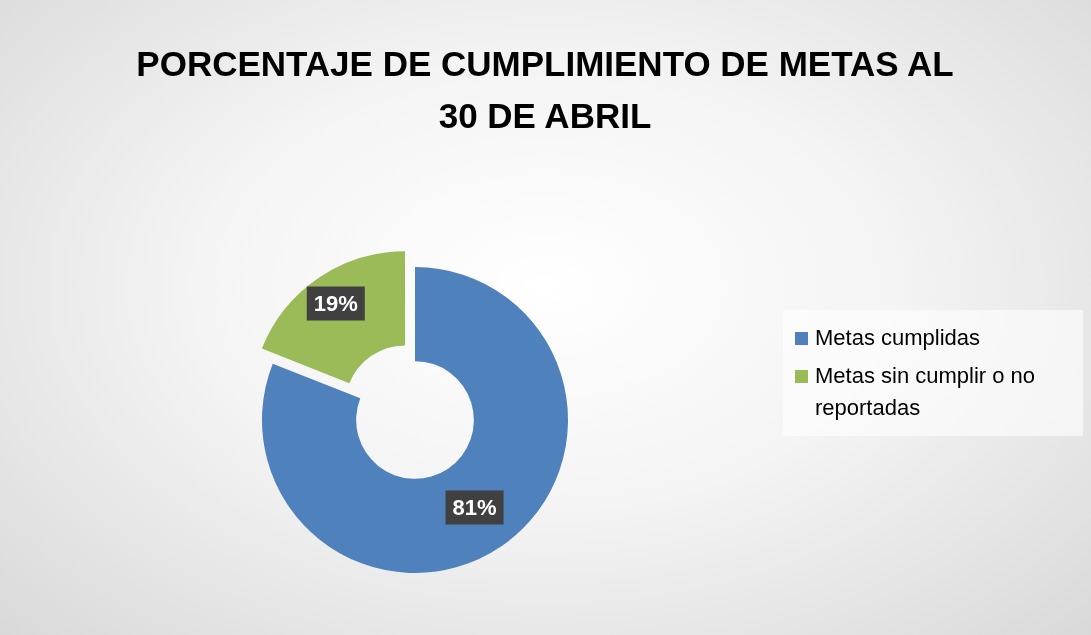 The height and width of the screenshot is (635, 1091). I want to click on data-label: 19%, so click(335, 303).